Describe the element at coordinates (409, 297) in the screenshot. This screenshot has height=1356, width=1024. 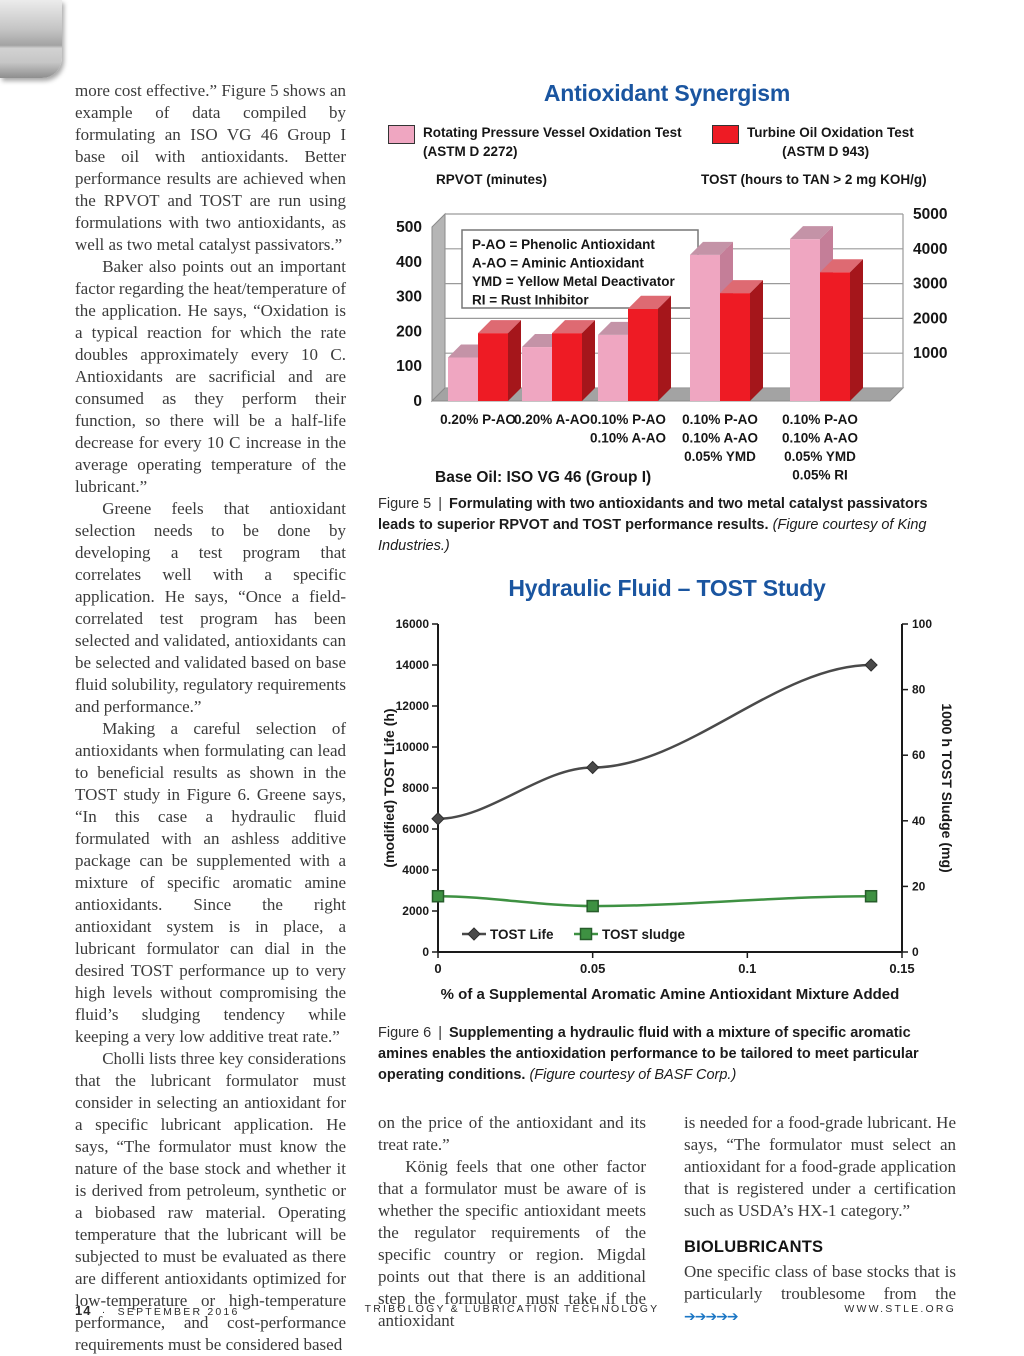
I see `svg-text: 300` at that location.